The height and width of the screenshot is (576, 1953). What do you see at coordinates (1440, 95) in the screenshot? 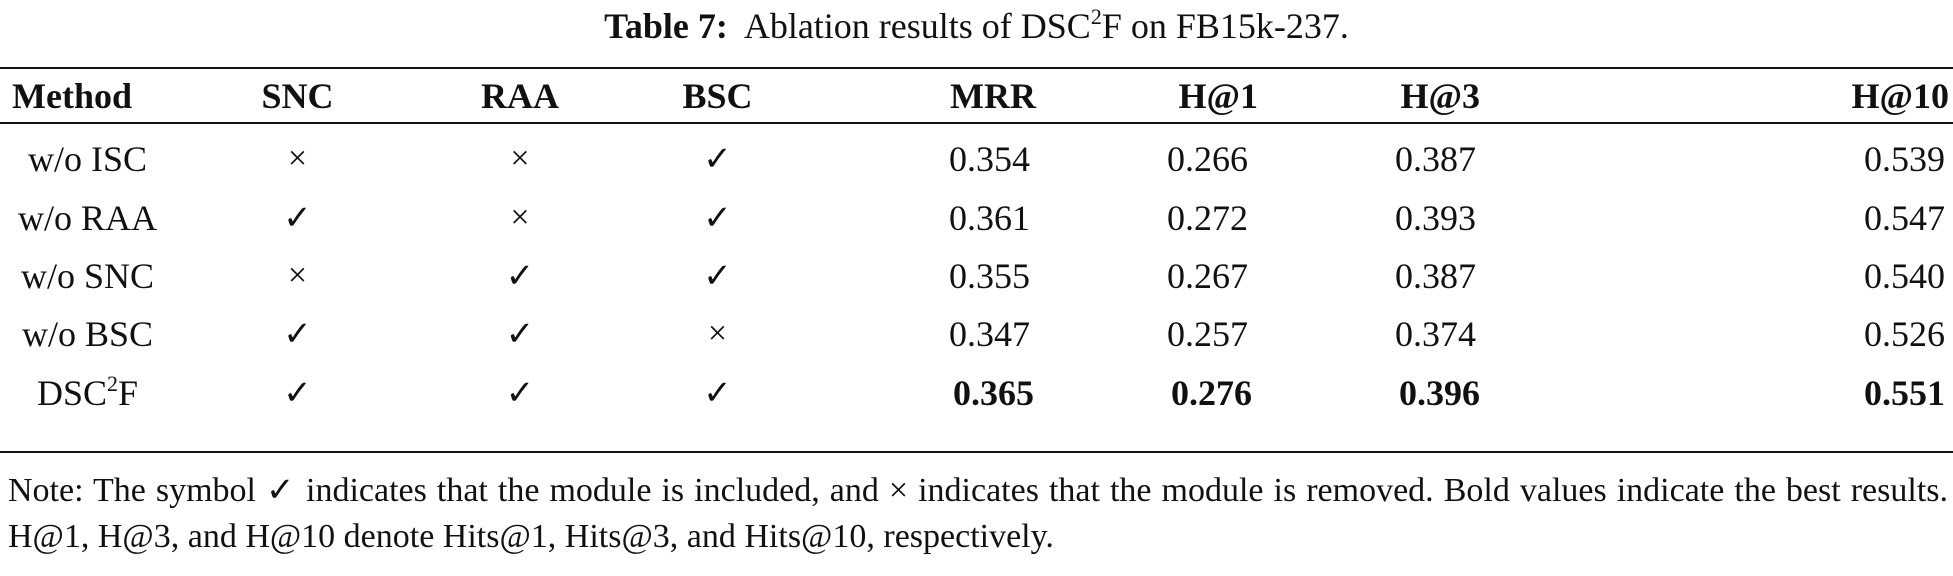
I see `header-h3: H@3` at bounding box center [1440, 95].